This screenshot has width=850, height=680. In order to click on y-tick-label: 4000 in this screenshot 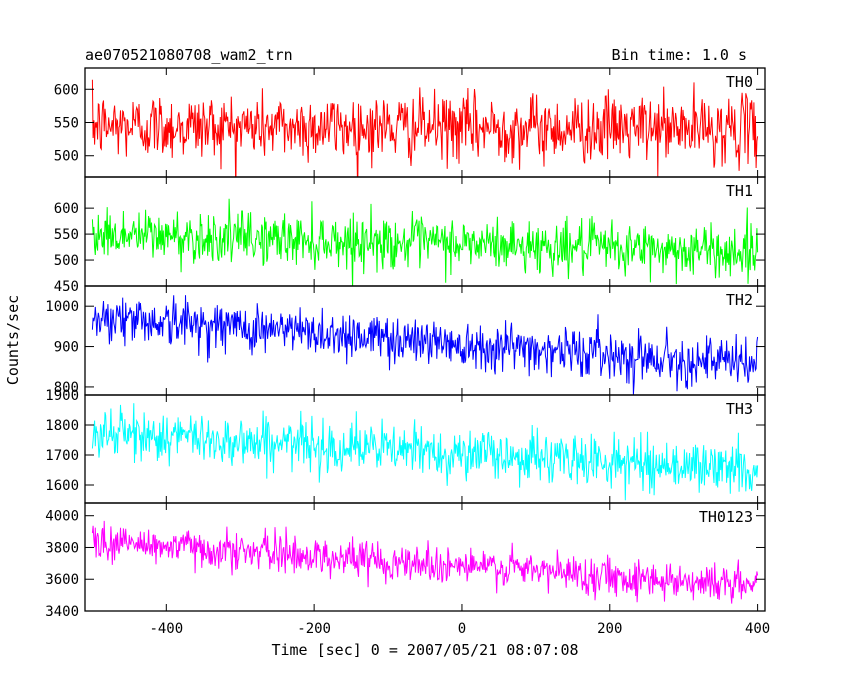, I will do `click(62, 517)`.